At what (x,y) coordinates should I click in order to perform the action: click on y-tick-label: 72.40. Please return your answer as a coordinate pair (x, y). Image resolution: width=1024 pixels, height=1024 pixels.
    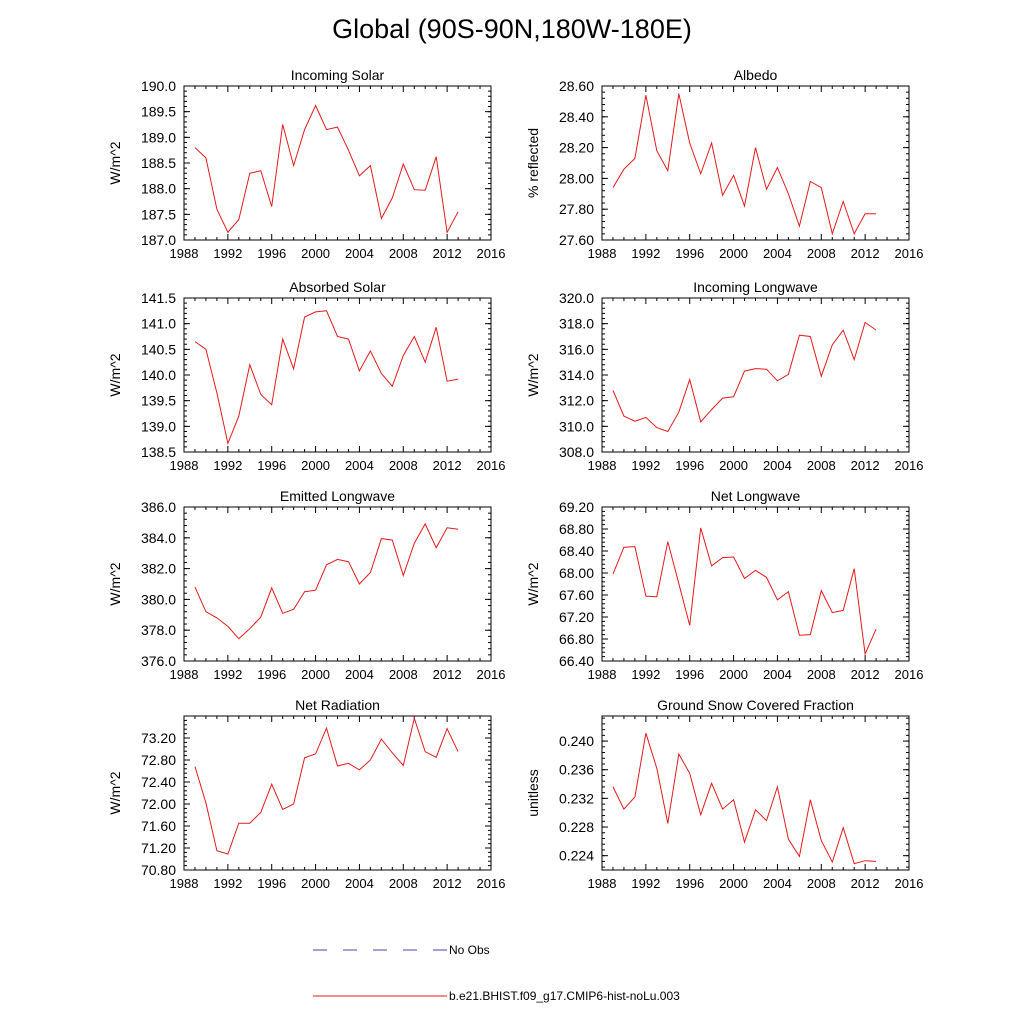
    Looking at the image, I should click on (158, 782).